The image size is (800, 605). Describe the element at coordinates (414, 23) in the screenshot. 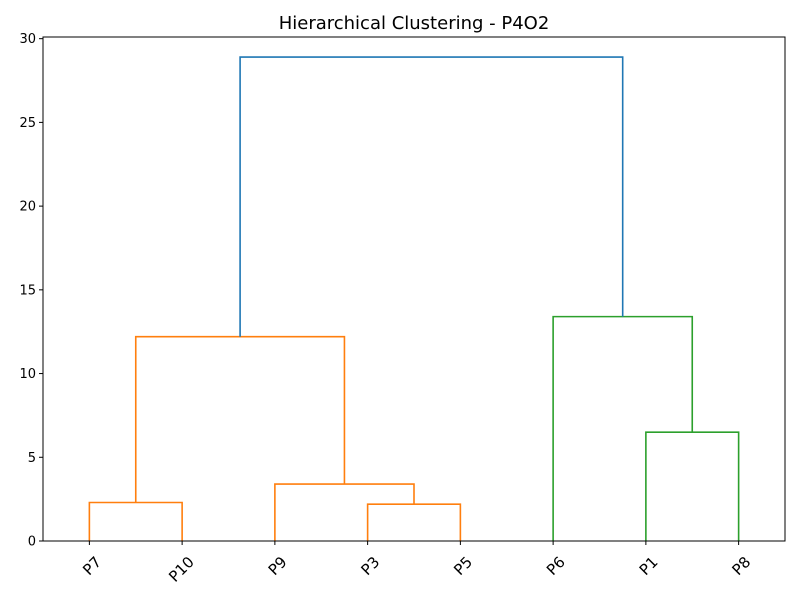

I see `chart-title: Hierarchical Clustering - P4O2` at that location.